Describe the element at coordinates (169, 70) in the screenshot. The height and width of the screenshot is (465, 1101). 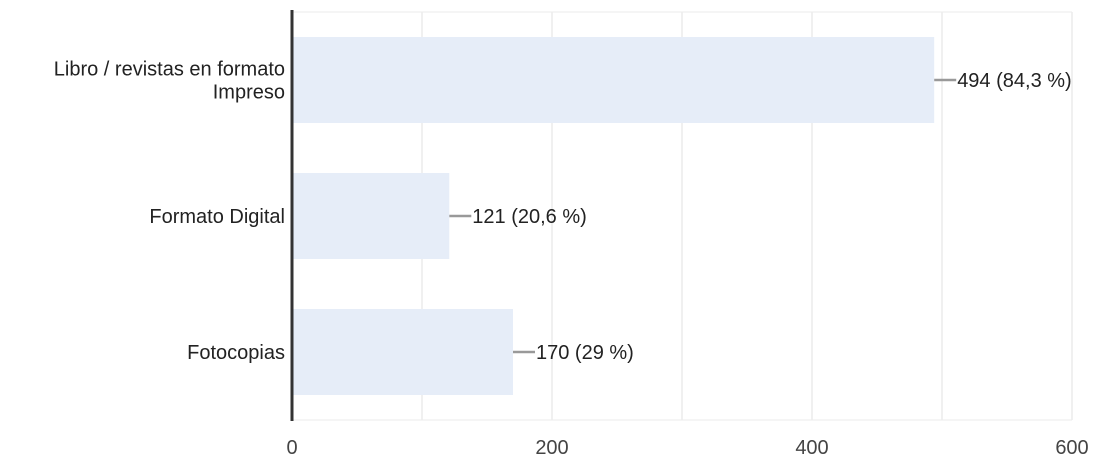
I see `category-label: Libro / revistas en formato` at that location.